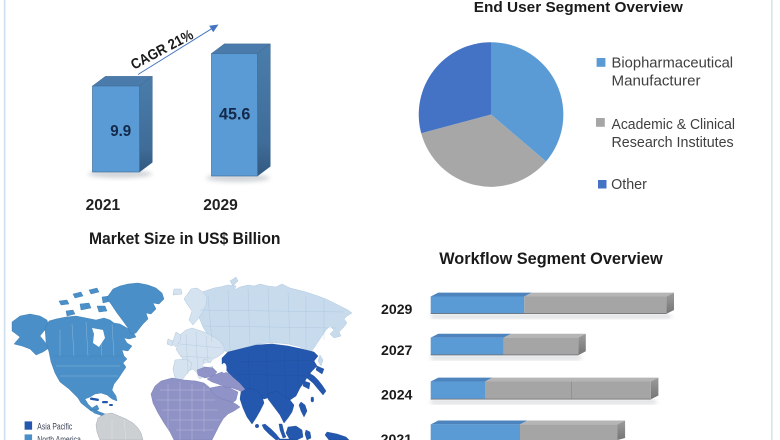 This screenshot has width=780, height=440. Describe the element at coordinates (674, 125) in the screenshot. I see `svg-text: Academic & Clinical` at that location.